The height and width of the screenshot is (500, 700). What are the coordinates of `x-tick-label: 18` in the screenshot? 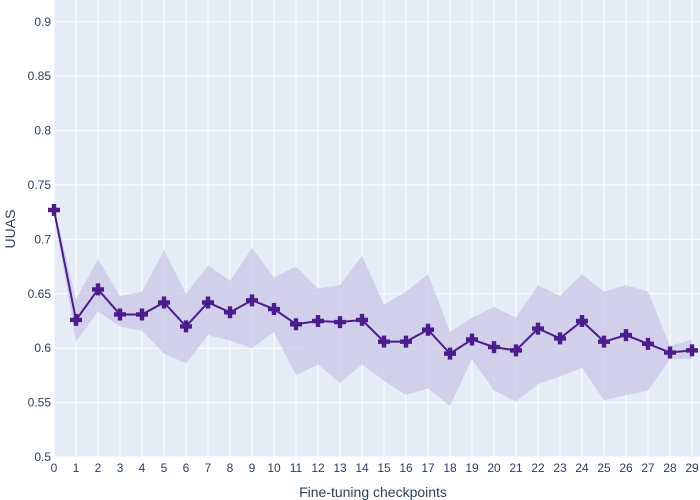 It's located at (450, 468).